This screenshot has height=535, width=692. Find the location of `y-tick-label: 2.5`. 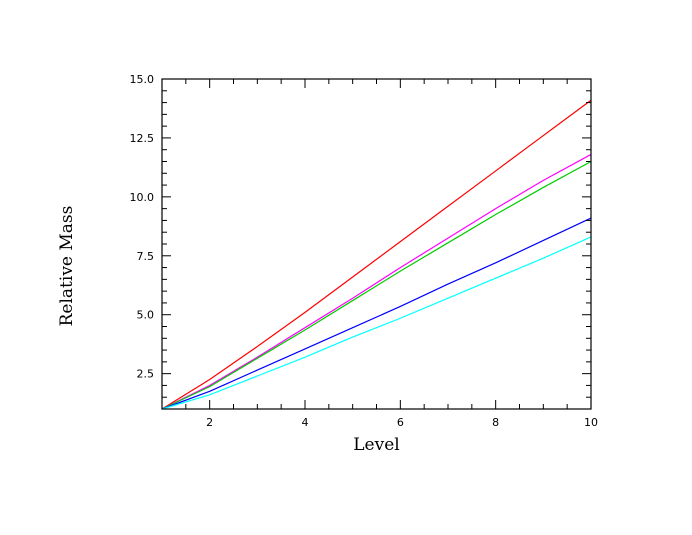

y-tick-label: 2.5 is located at coordinates (146, 374).